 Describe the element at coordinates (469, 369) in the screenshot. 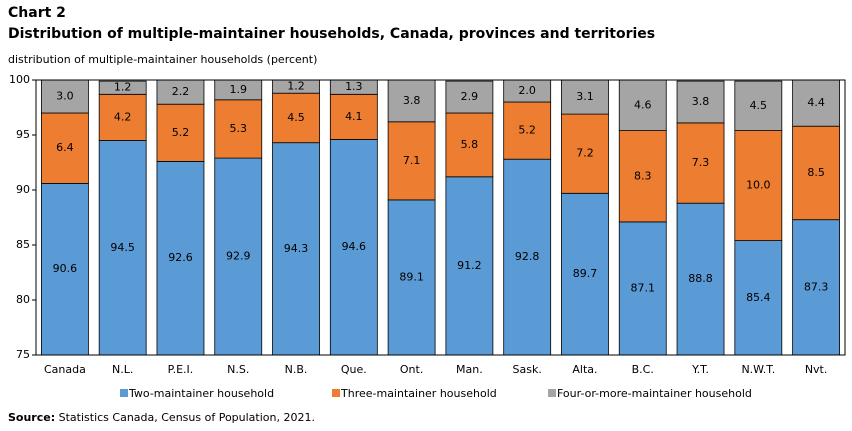

I see `x-tick-label: Man.` at that location.